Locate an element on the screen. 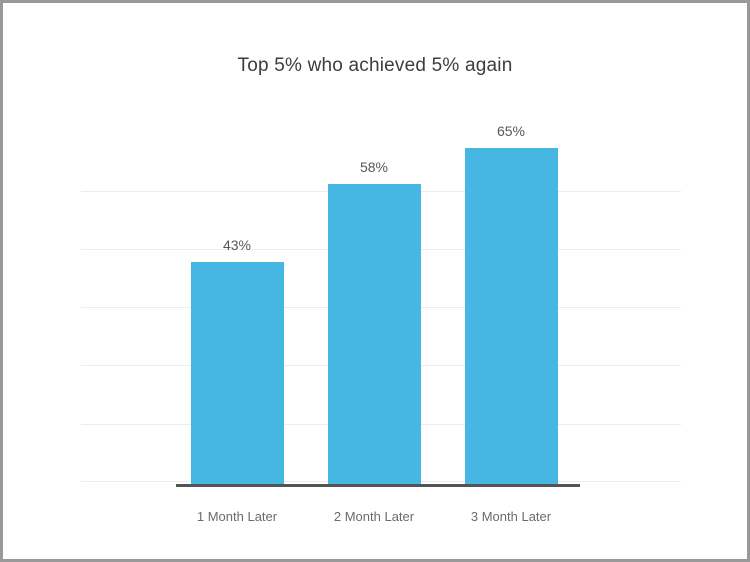 The height and width of the screenshot is (562, 750). x-axis-label: 3 Month Later is located at coordinates (511, 516).